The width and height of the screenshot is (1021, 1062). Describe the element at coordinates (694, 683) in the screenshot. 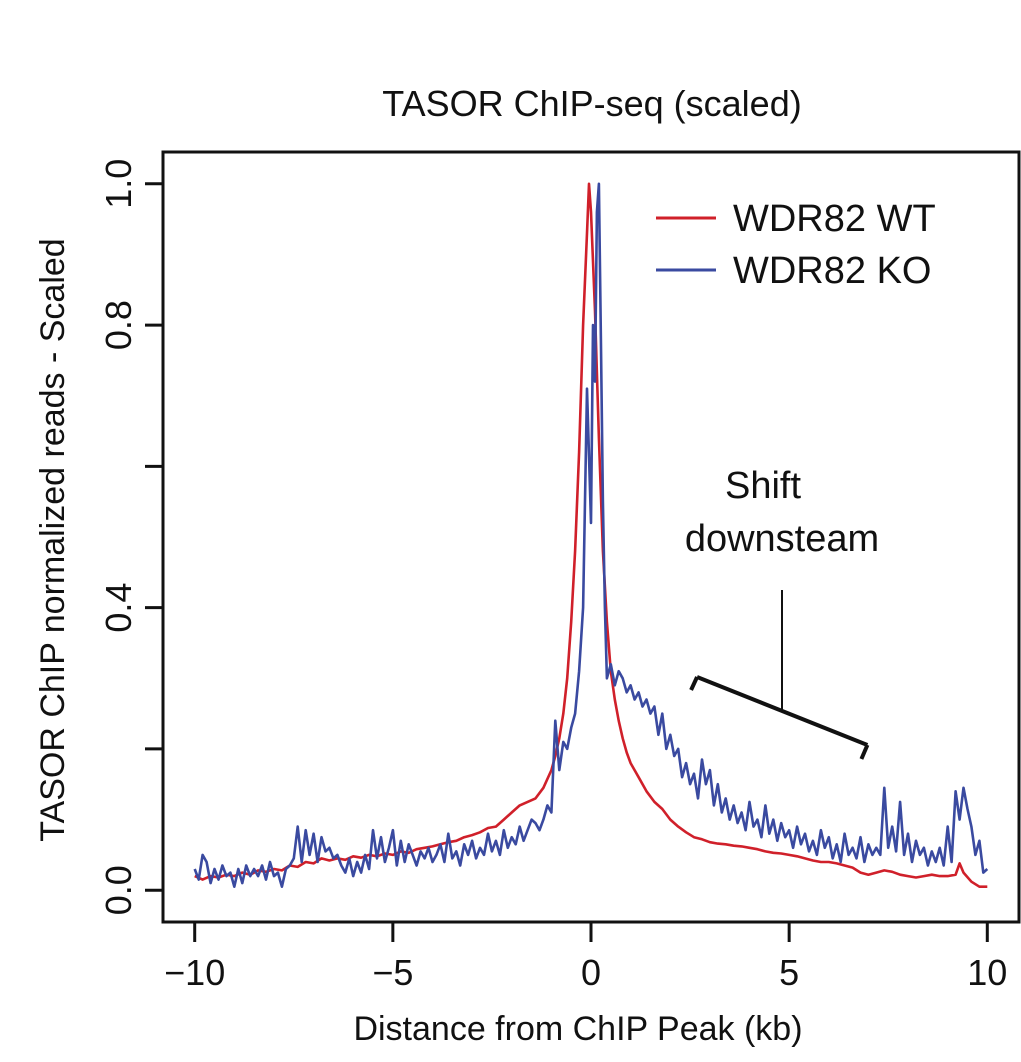

I see `annotation-bracket-end-left` at that location.